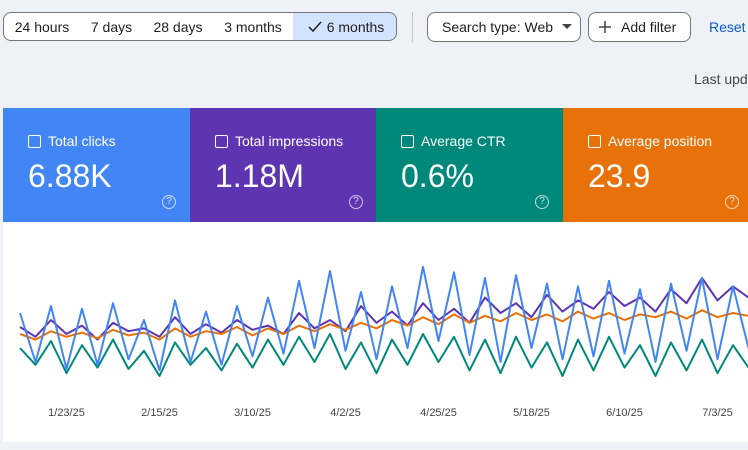  Describe the element at coordinates (159, 413) in the screenshot. I see `x-tick-label: 2/15/25` at that location.